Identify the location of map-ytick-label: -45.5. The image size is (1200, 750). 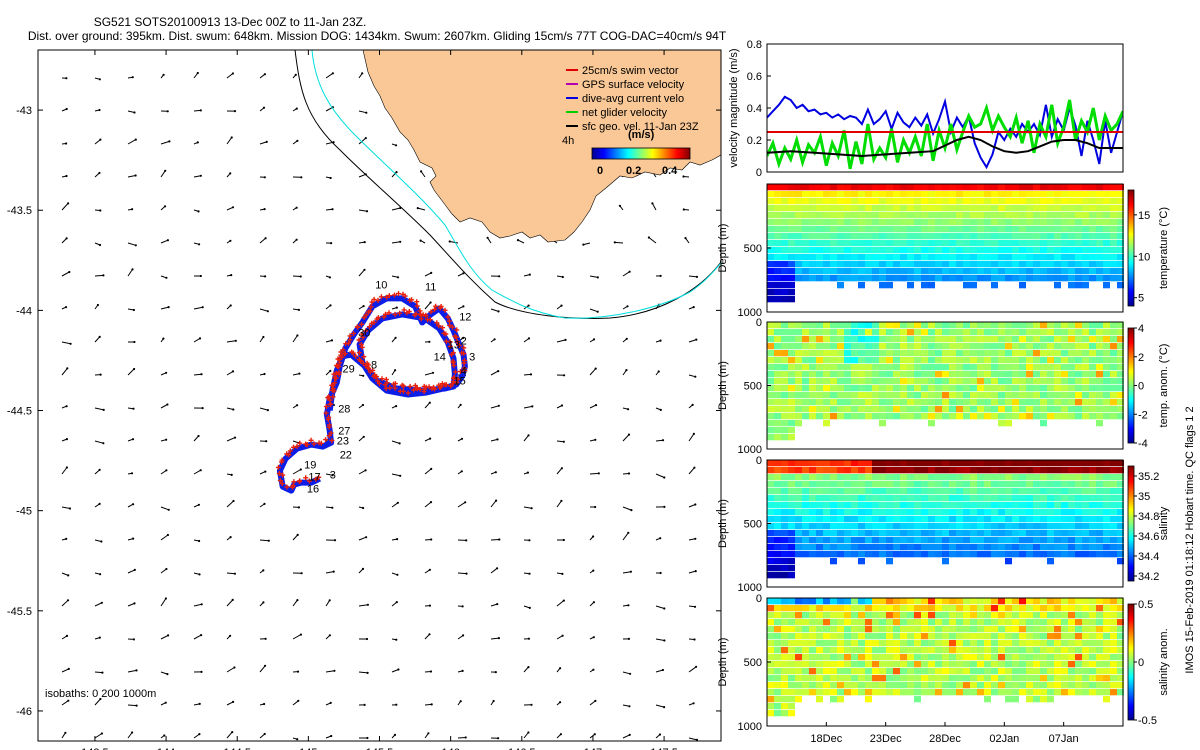
(19, 612).